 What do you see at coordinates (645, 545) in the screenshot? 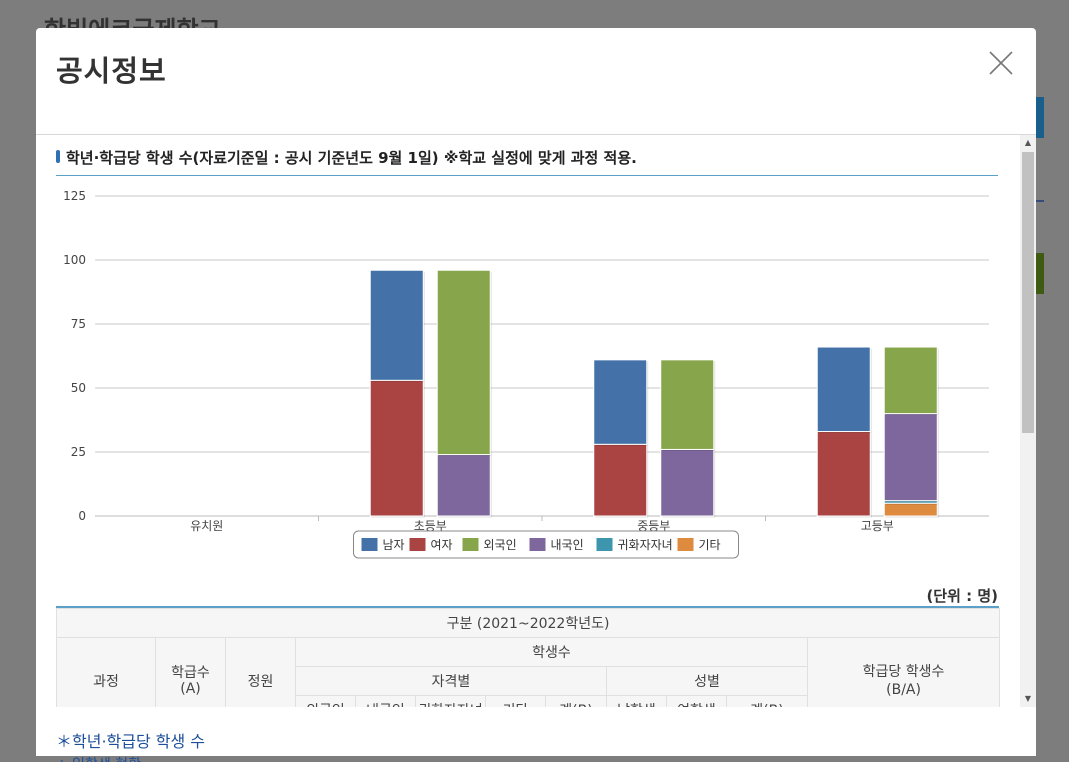
I see `legend-label: 귀화자자녀` at bounding box center [645, 545].